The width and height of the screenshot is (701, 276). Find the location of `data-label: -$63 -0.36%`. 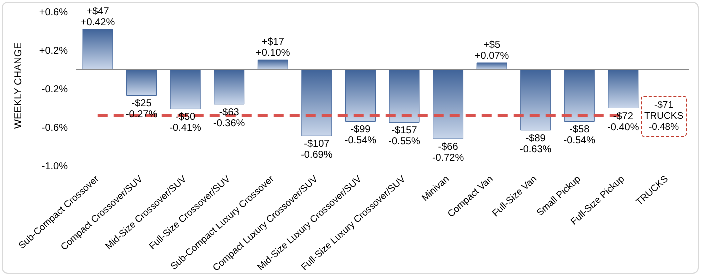

data-label: -$63 -0.36% is located at coordinates (230, 118).